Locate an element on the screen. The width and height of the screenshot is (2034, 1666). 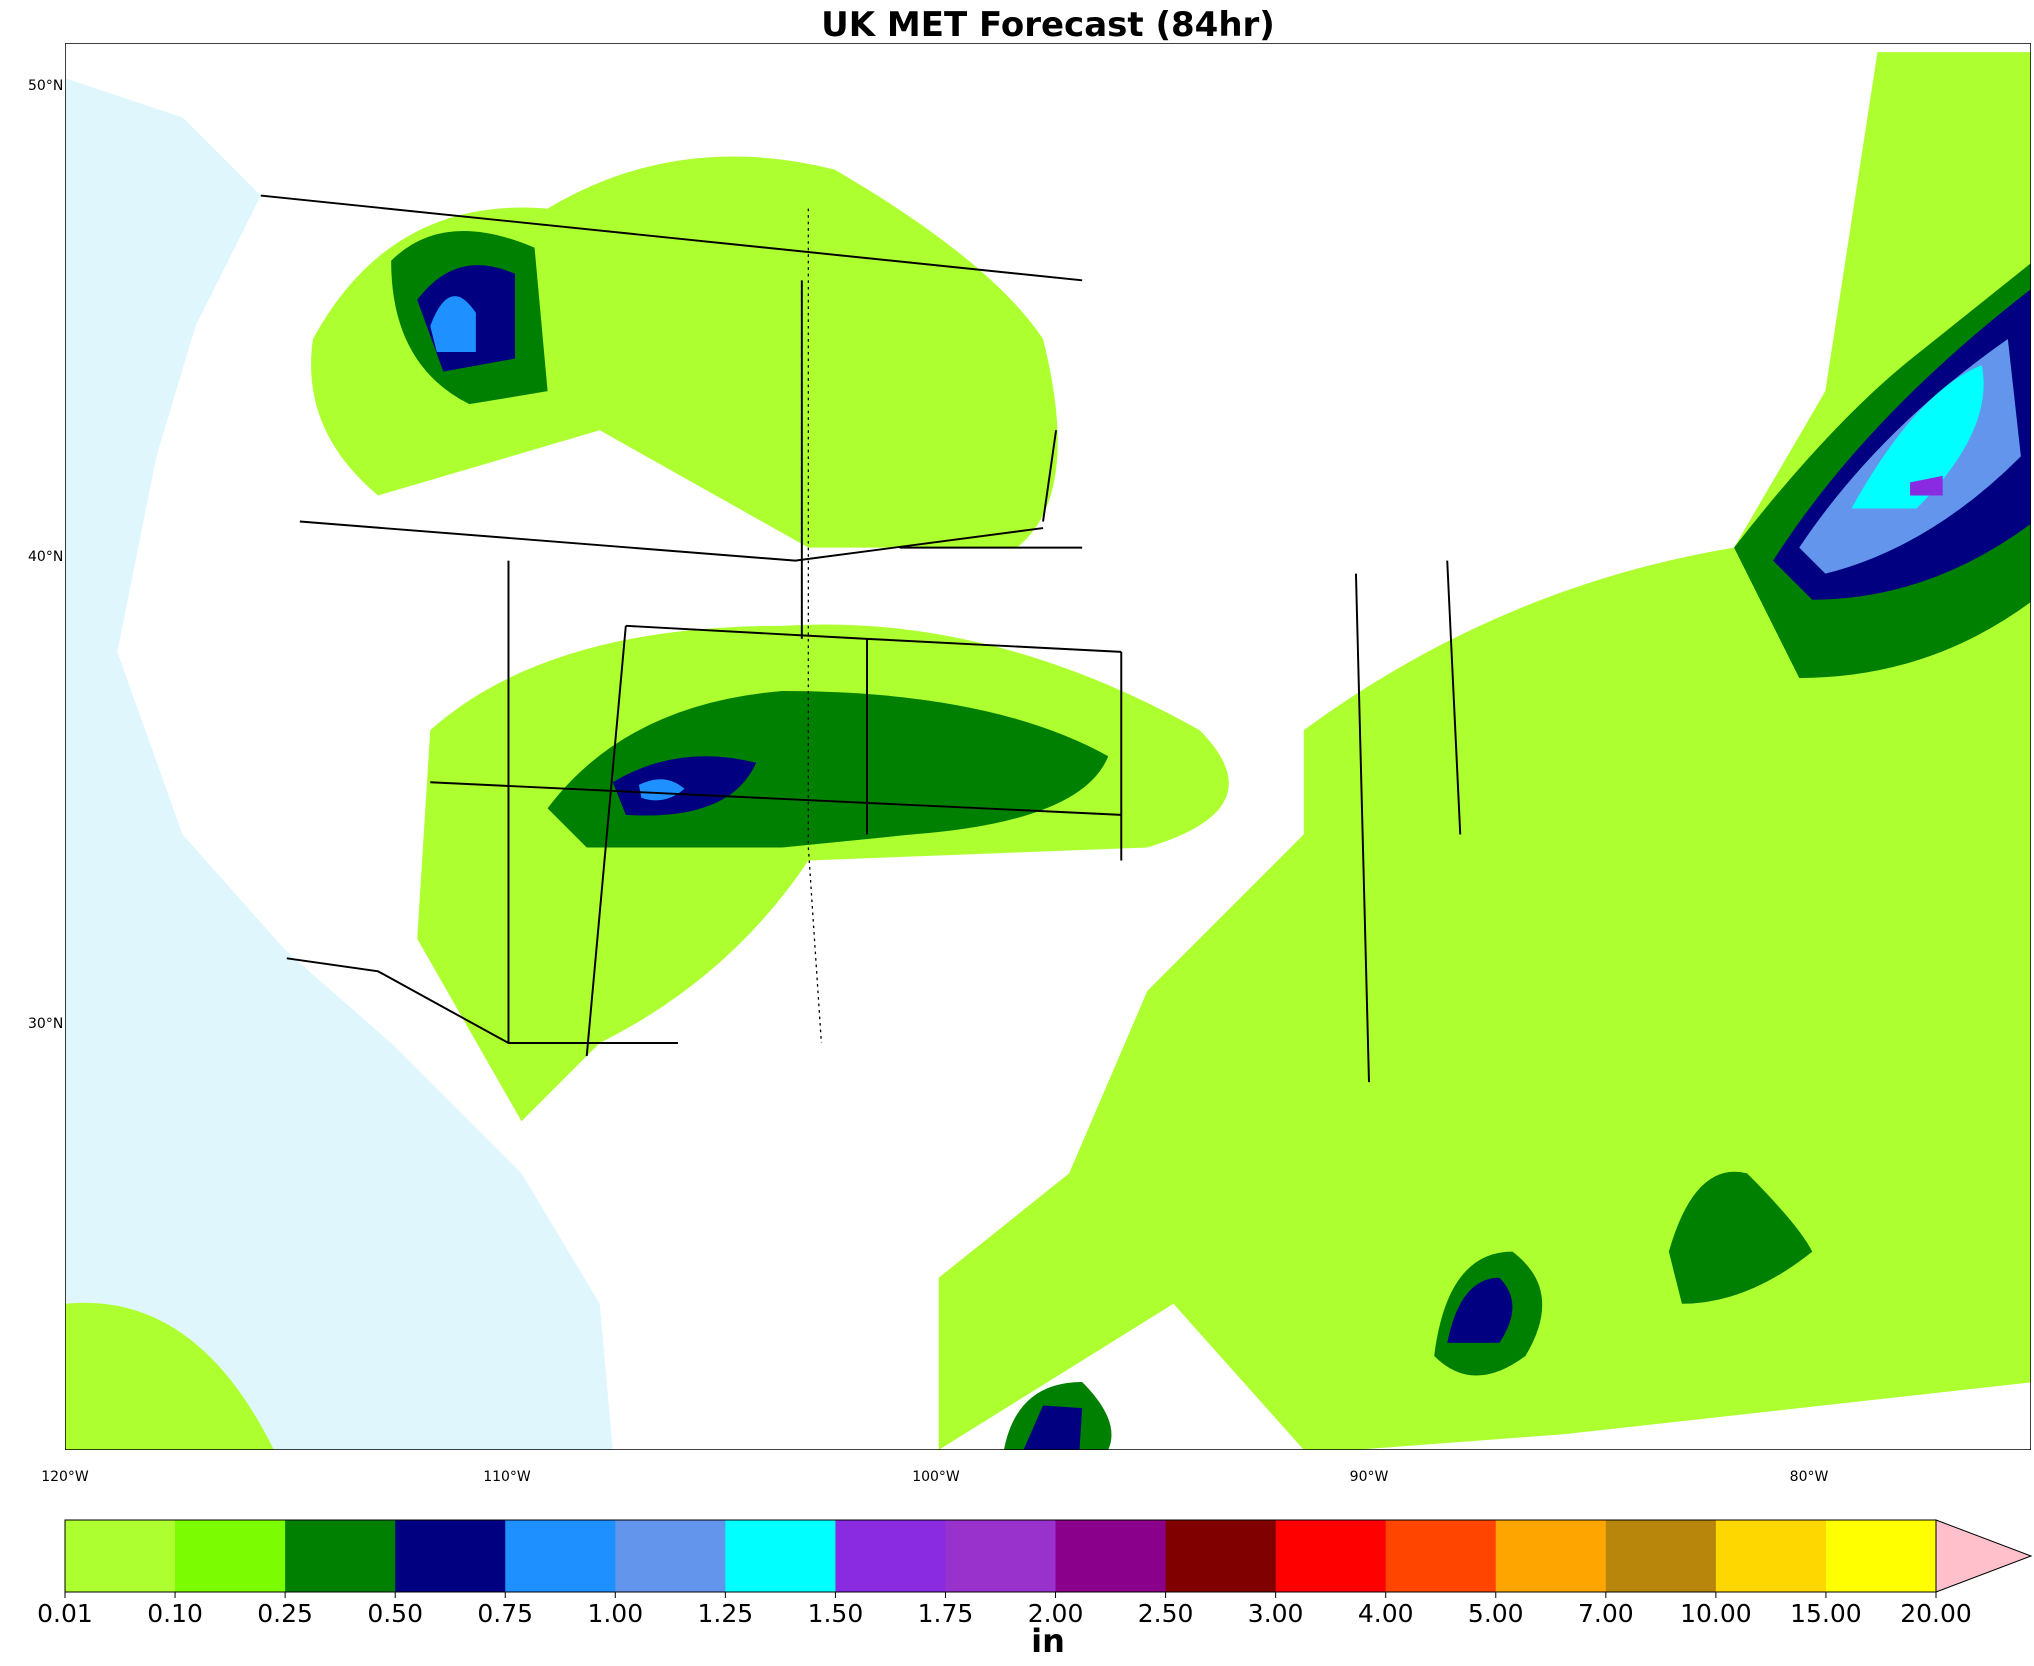
colorbar-tick-label: 0.75 is located at coordinates (505, 1613).